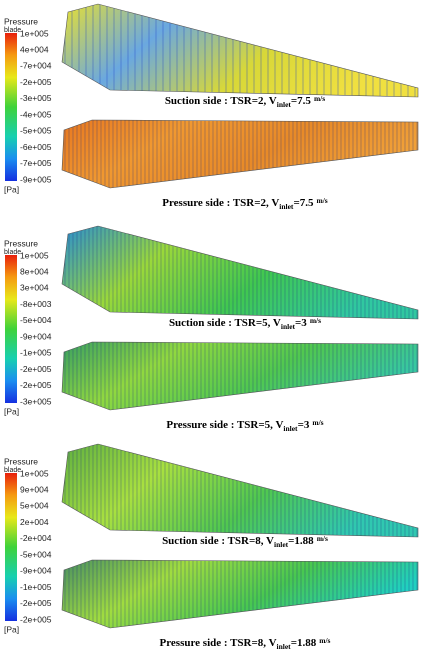  I want to click on colorbar-label: -7e+004, so click(36, 66).